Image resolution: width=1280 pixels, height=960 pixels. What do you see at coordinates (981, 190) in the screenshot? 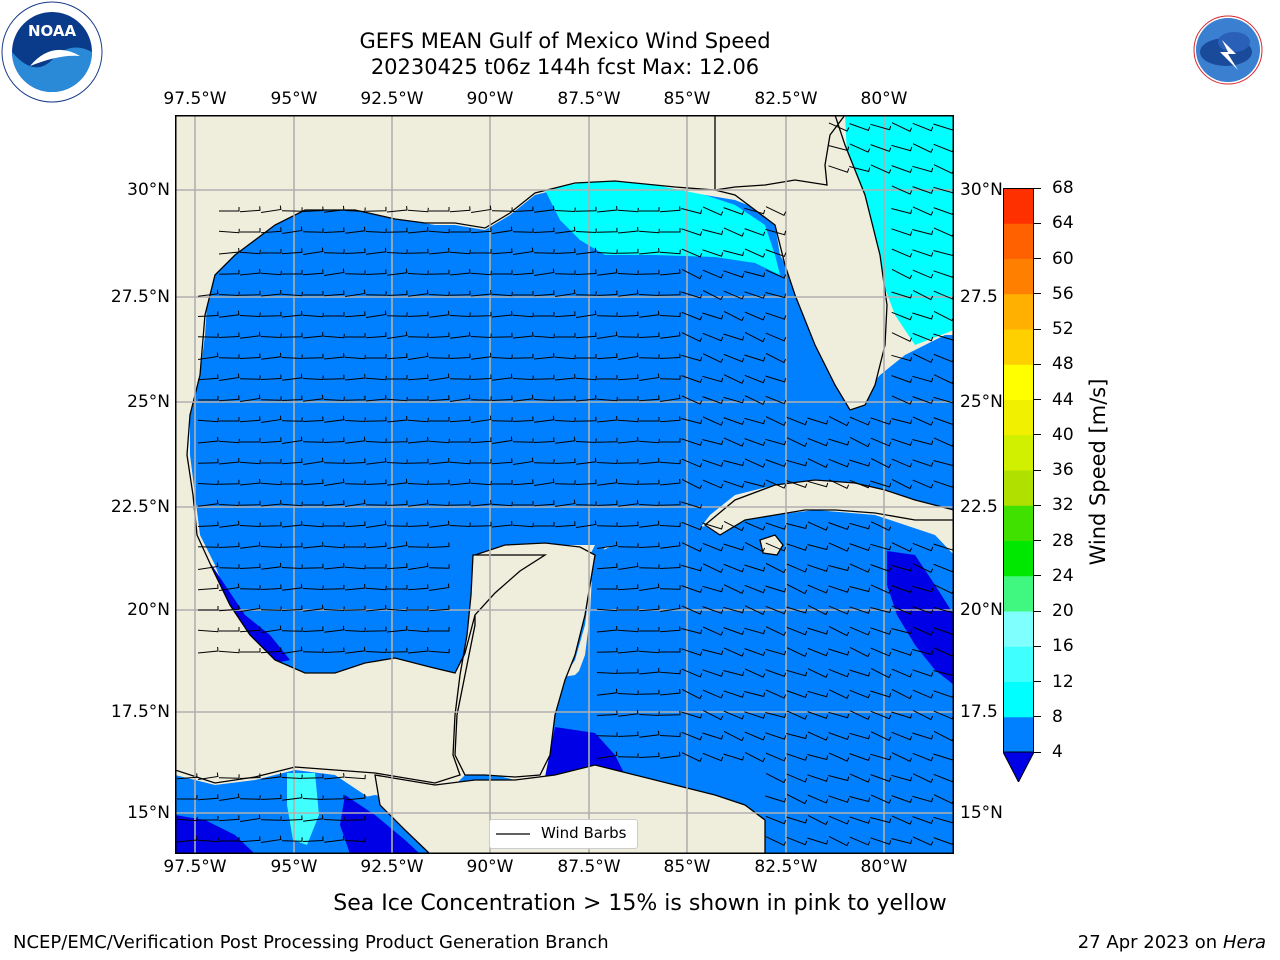
I see `lat-label: 30°N` at bounding box center [981, 190].